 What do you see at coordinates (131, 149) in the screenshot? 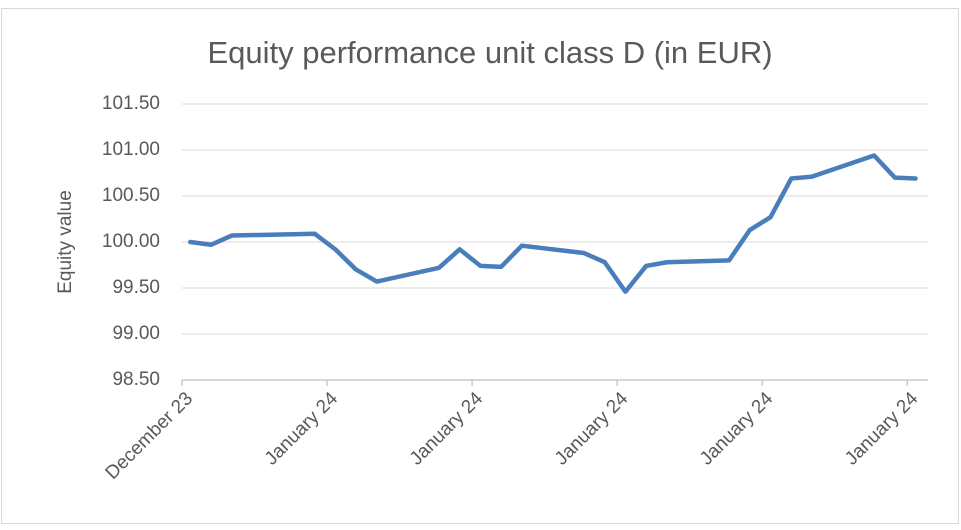
I see `y-tick-label: 101.00` at bounding box center [131, 149].